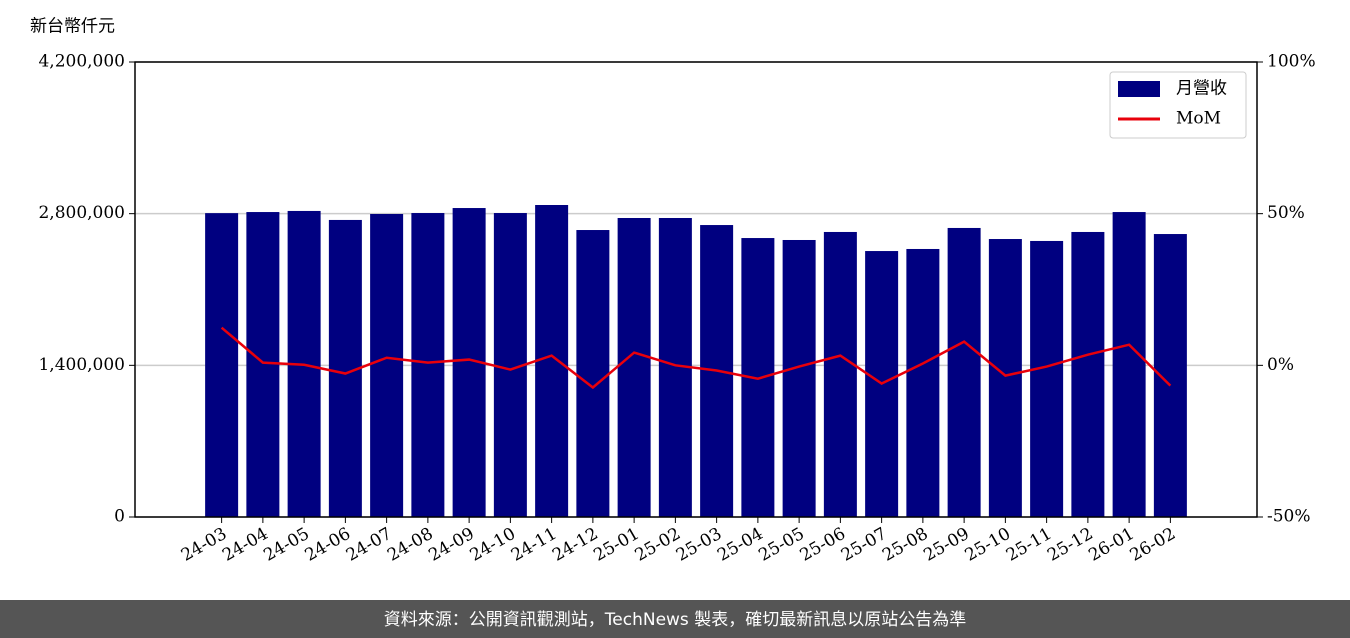  What do you see at coordinates (1139, 89) in the screenshot?
I see `legend-swatch` at bounding box center [1139, 89].